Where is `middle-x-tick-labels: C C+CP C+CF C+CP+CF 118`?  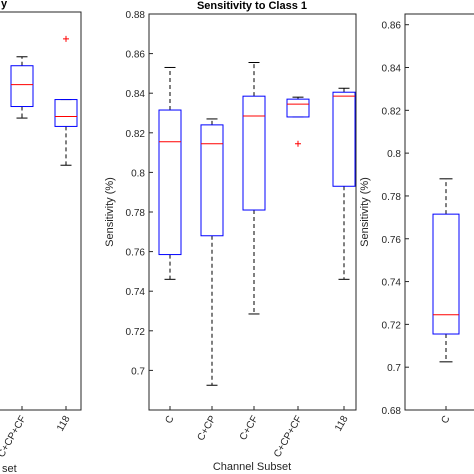 middle-x-tick-labels: C C+CP C+CF C+CP+CF 118 is located at coordinates (257, 432).